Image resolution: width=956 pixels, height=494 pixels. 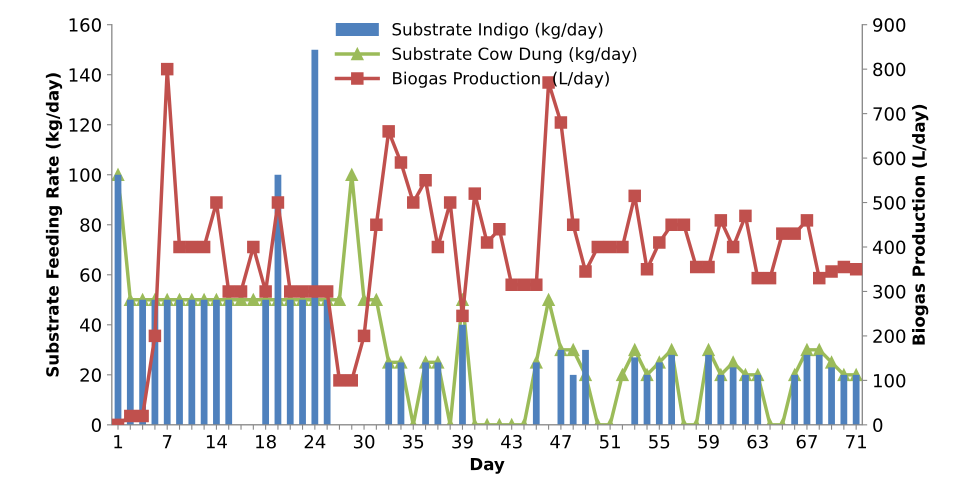 I want to click on y2-tick-label: 500, so click(x=889, y=203).